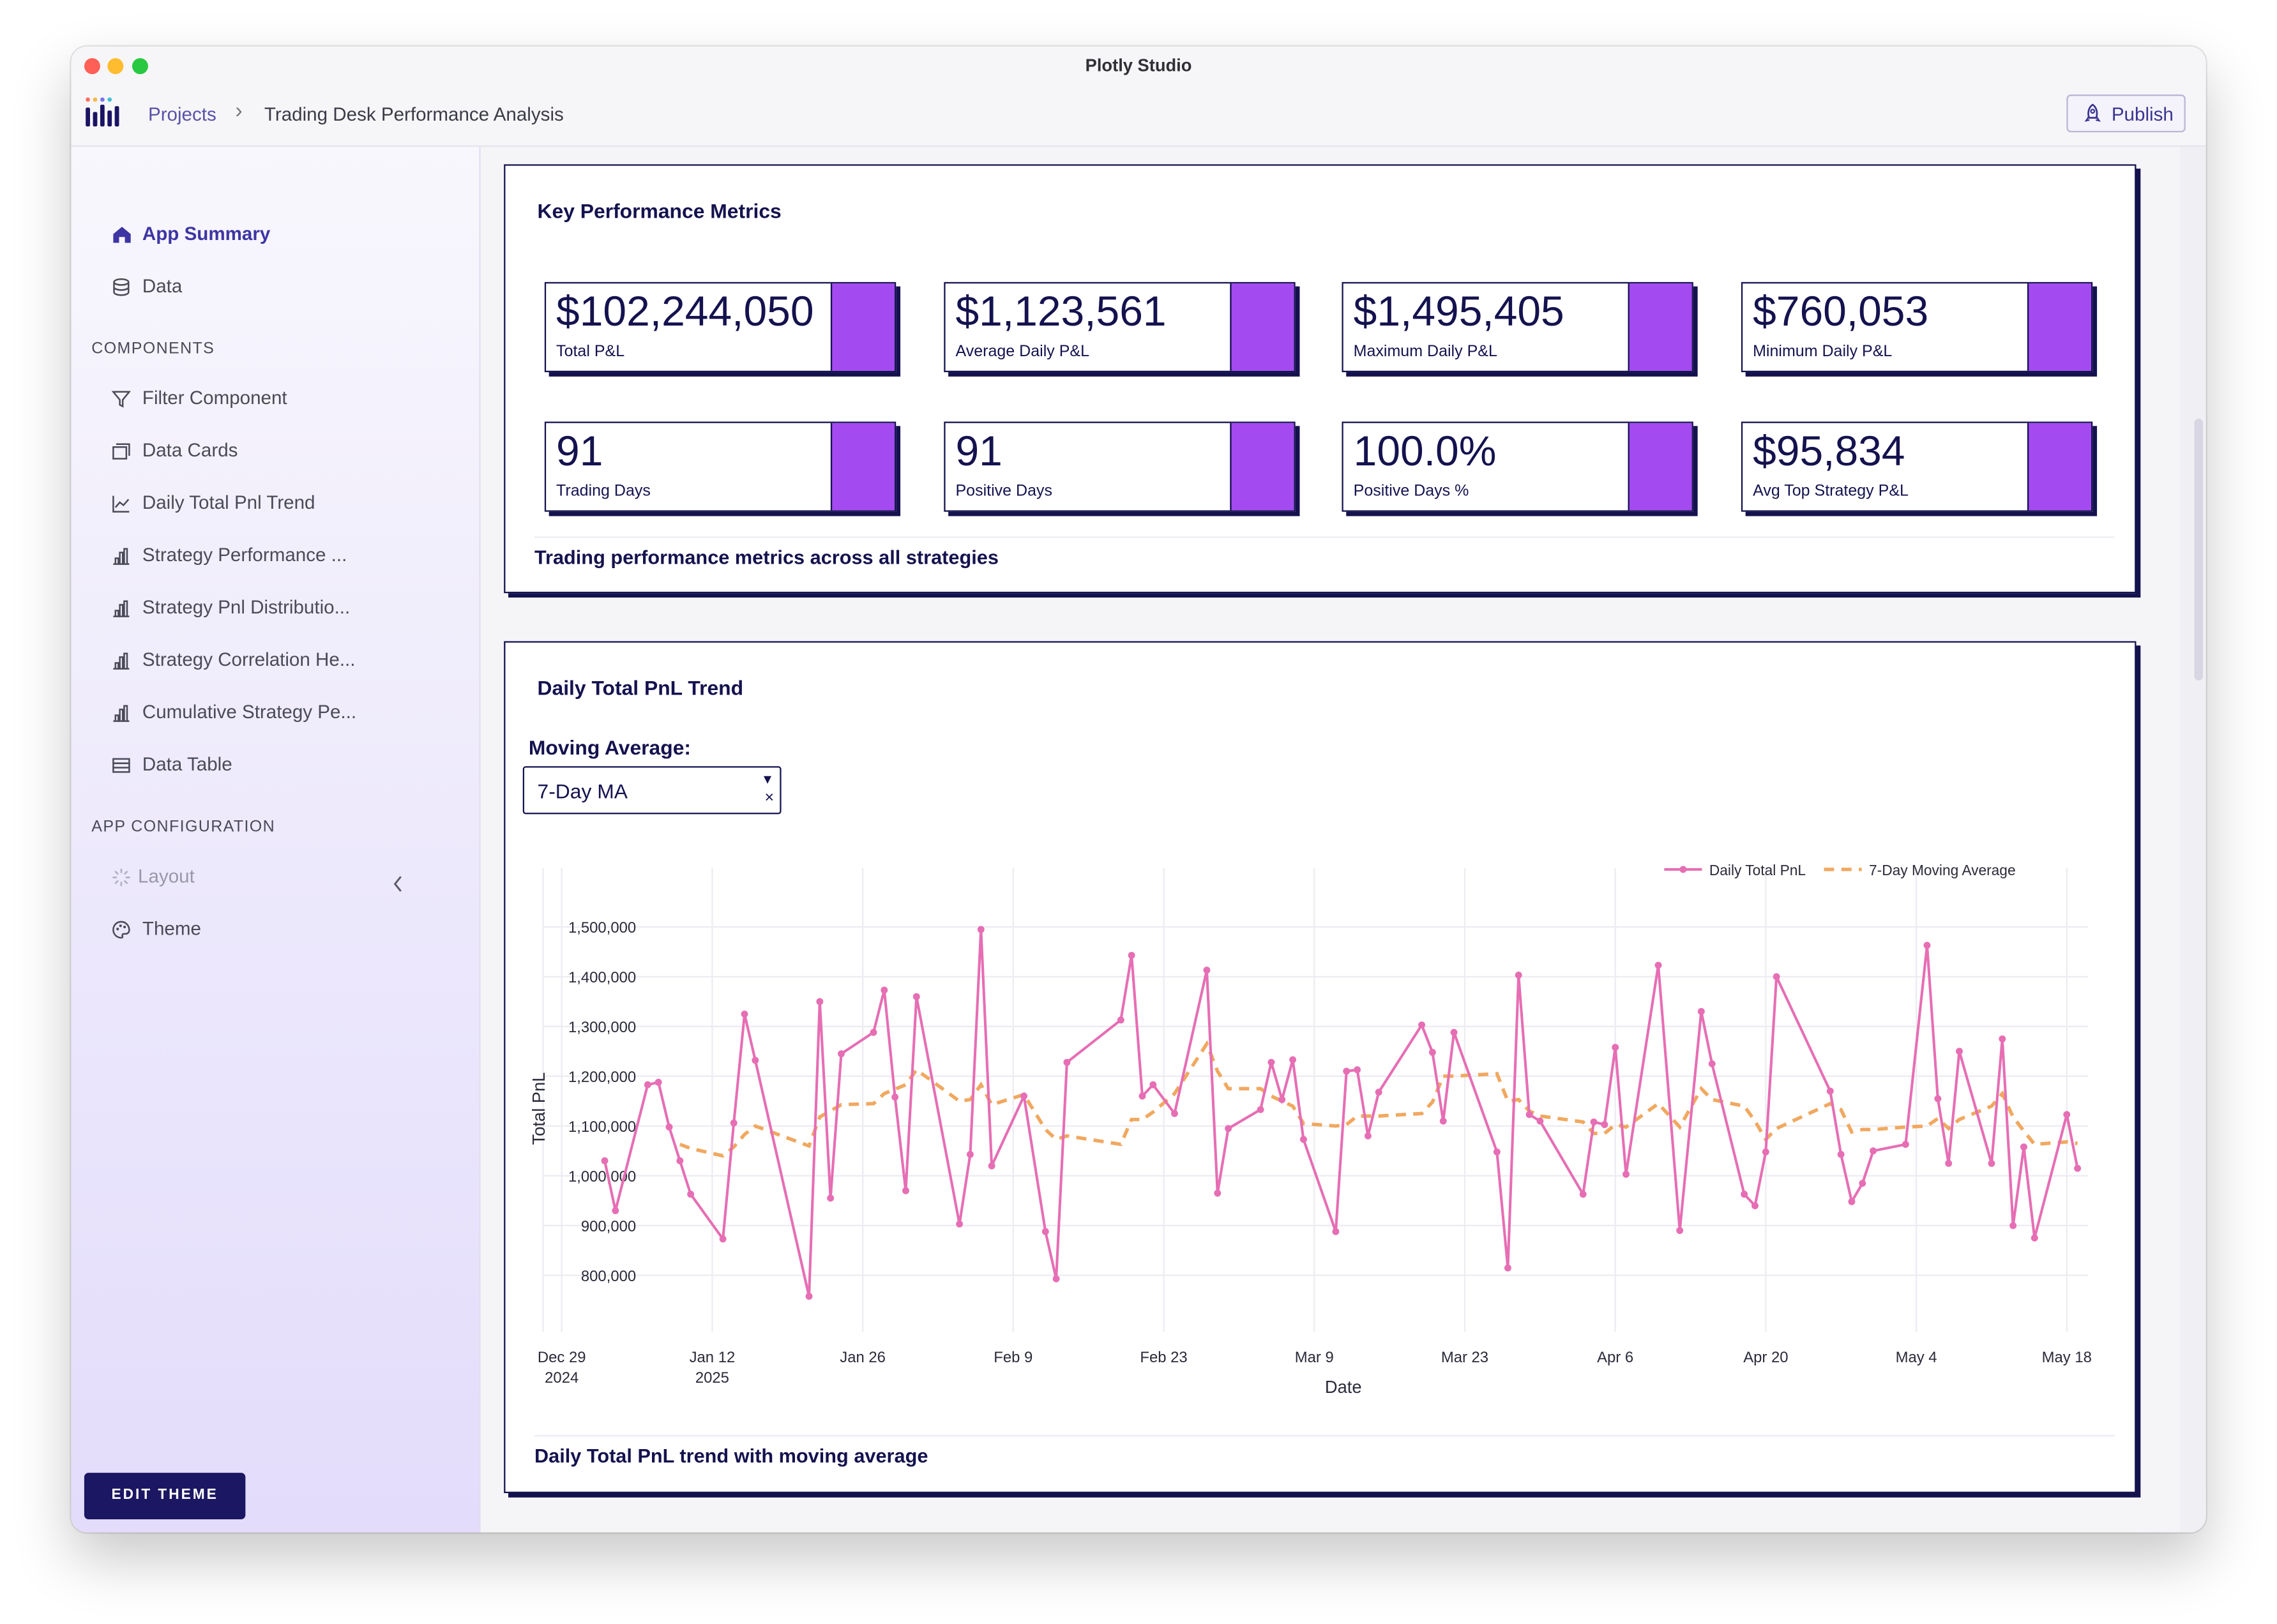 The width and height of the screenshot is (2277, 1624). What do you see at coordinates (122, 235) in the screenshot?
I see `home-icon` at bounding box center [122, 235].